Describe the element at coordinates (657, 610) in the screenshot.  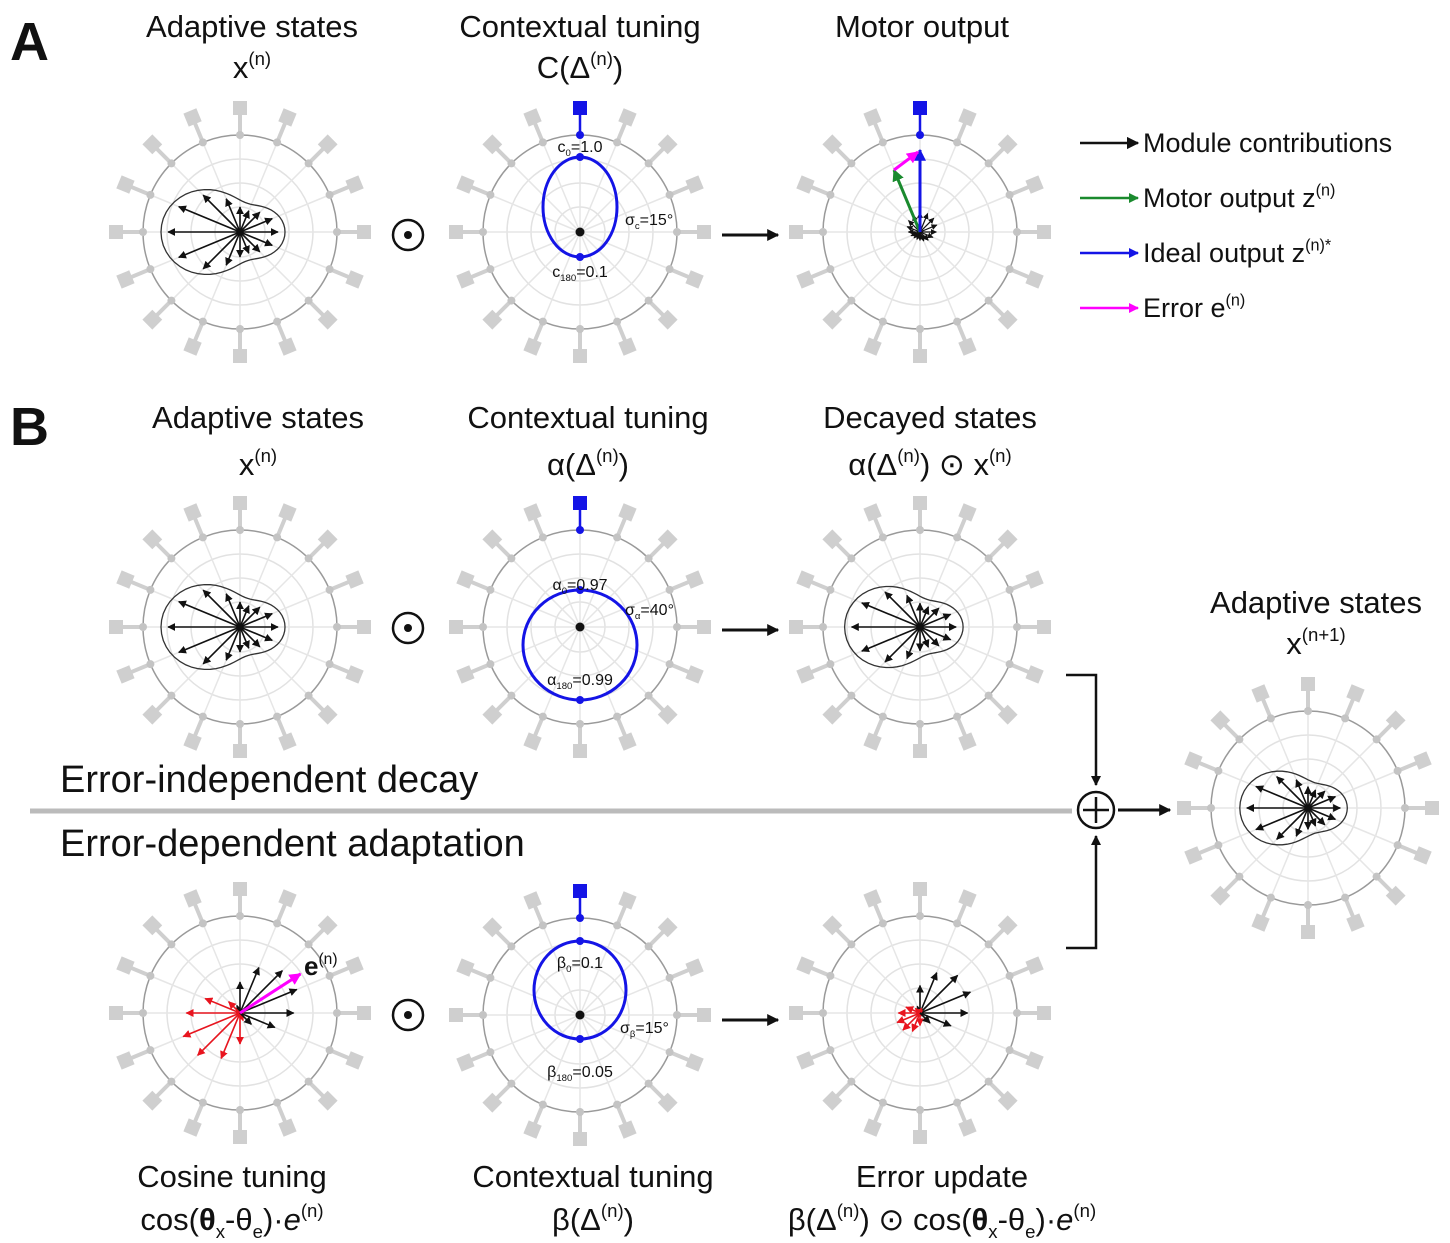
I see `text-part: =40°` at that location.